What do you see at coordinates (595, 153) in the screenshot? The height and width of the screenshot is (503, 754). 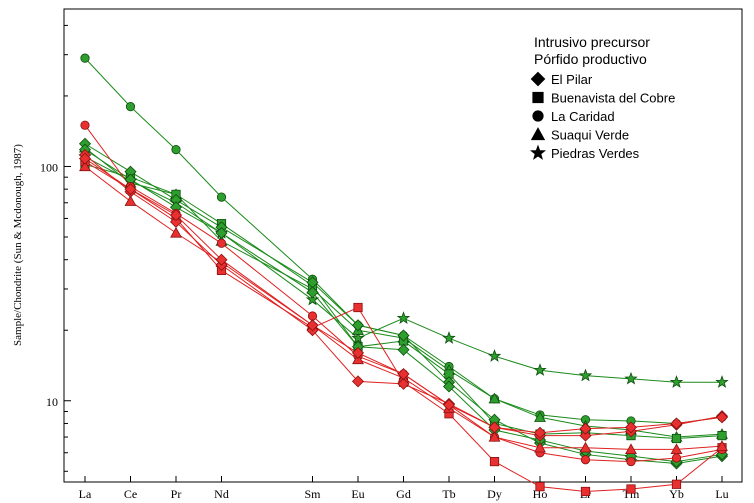 I see `legend-item-star: Piedras Verdes` at bounding box center [595, 153].